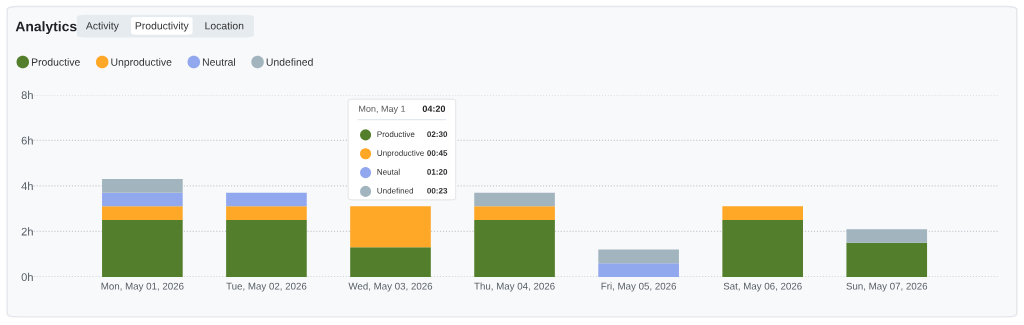 The image size is (1024, 325). What do you see at coordinates (390, 287) in the screenshot?
I see `x-tick-label: Wed, May 03, 2026` at bounding box center [390, 287].